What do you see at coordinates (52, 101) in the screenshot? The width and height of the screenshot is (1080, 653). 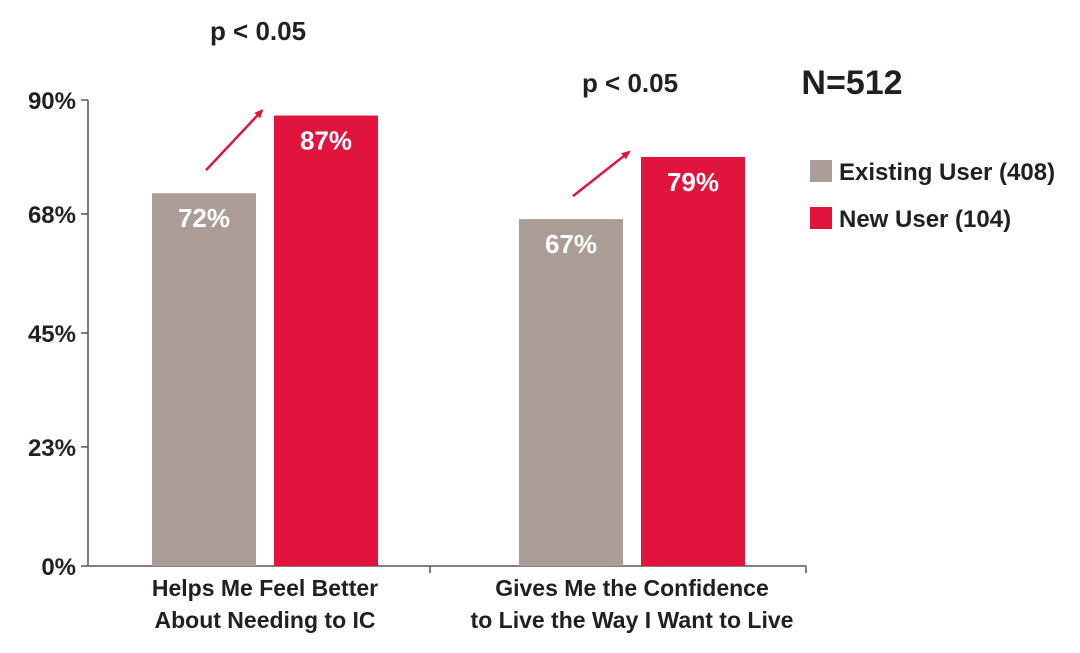 I see `y-tick-label: 90%` at bounding box center [52, 101].